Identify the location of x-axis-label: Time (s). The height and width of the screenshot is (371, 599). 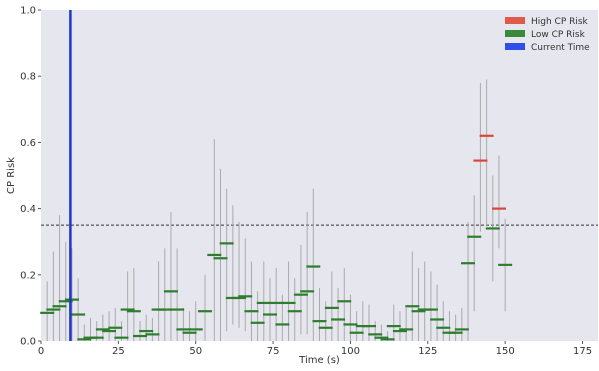
(319, 360).